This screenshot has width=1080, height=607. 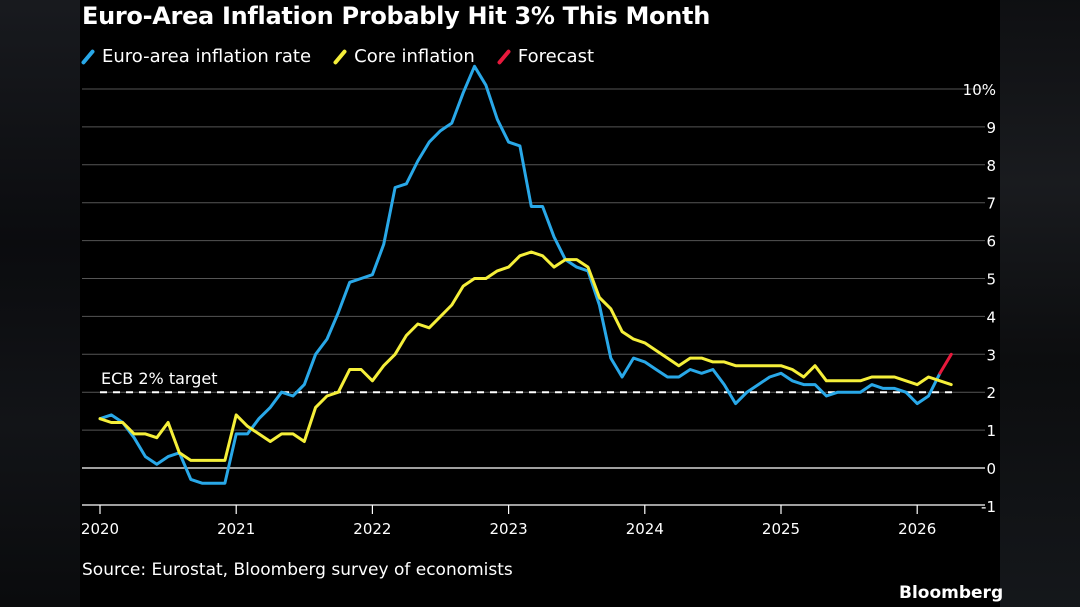 I want to click on ecb-target-label: ECB 2% target, so click(x=159, y=378).